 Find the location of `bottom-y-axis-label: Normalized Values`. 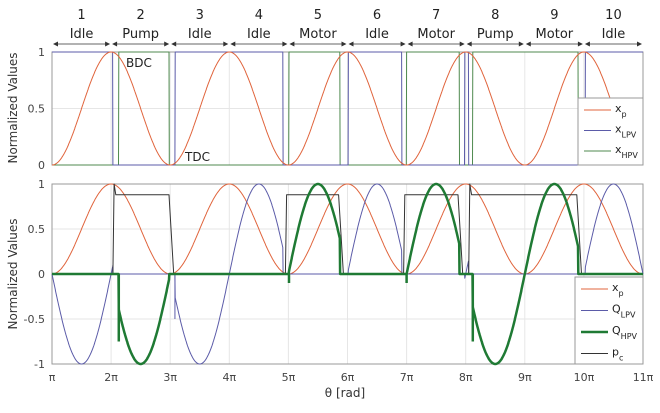

bottom-y-axis-label: Normalized Values is located at coordinates (13, 273).